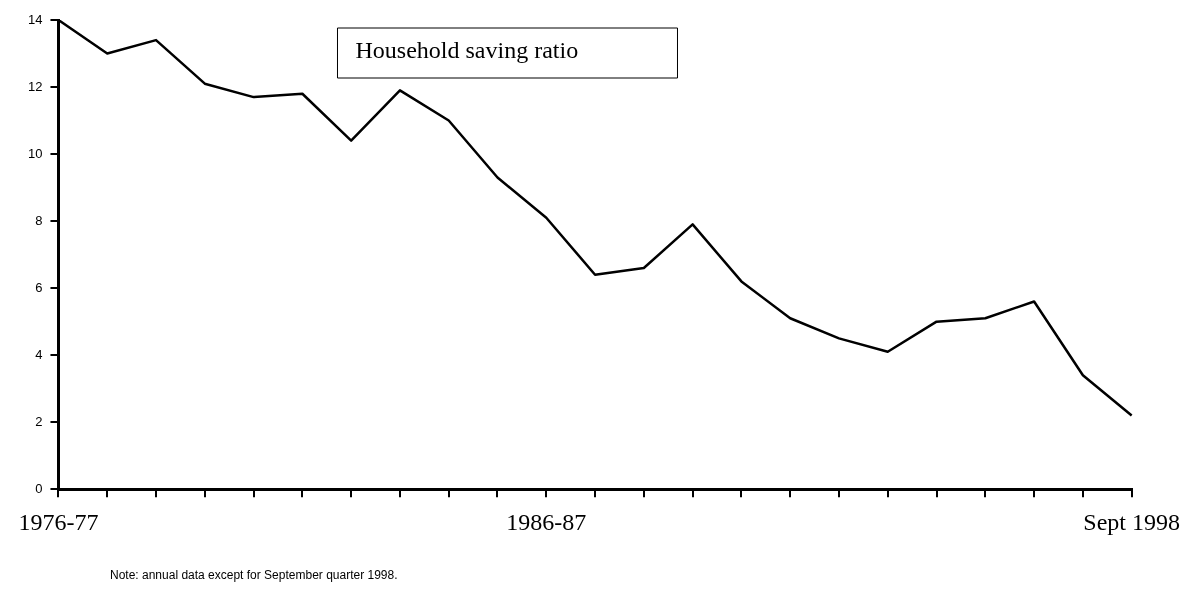 The width and height of the screenshot is (1192, 590). I want to click on x-tick-label: 1976-77, so click(58, 521).